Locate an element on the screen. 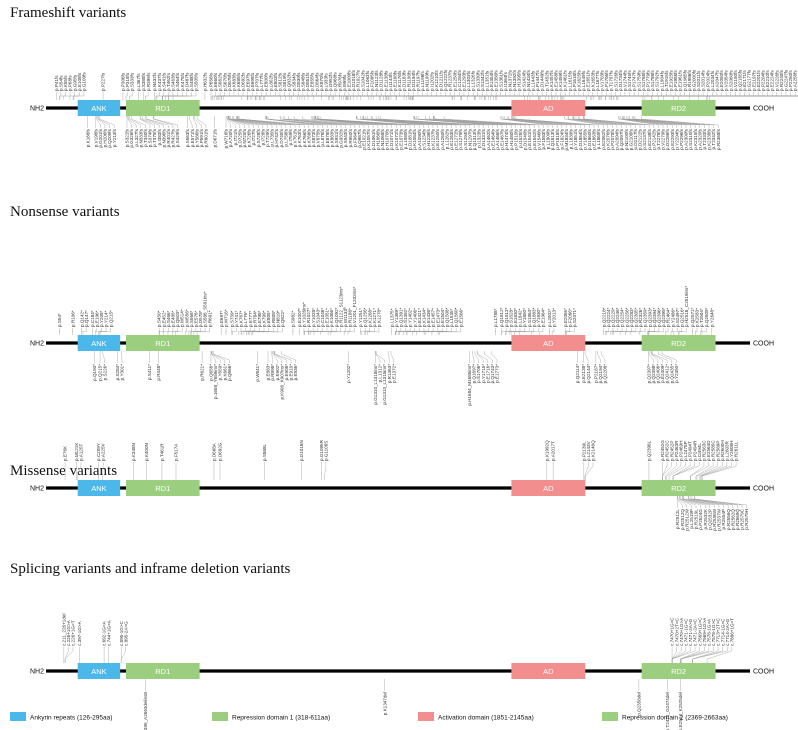 The height and width of the screenshot is (730, 798). variant-label: p.I1323fs is located at coordinates (479, 138).